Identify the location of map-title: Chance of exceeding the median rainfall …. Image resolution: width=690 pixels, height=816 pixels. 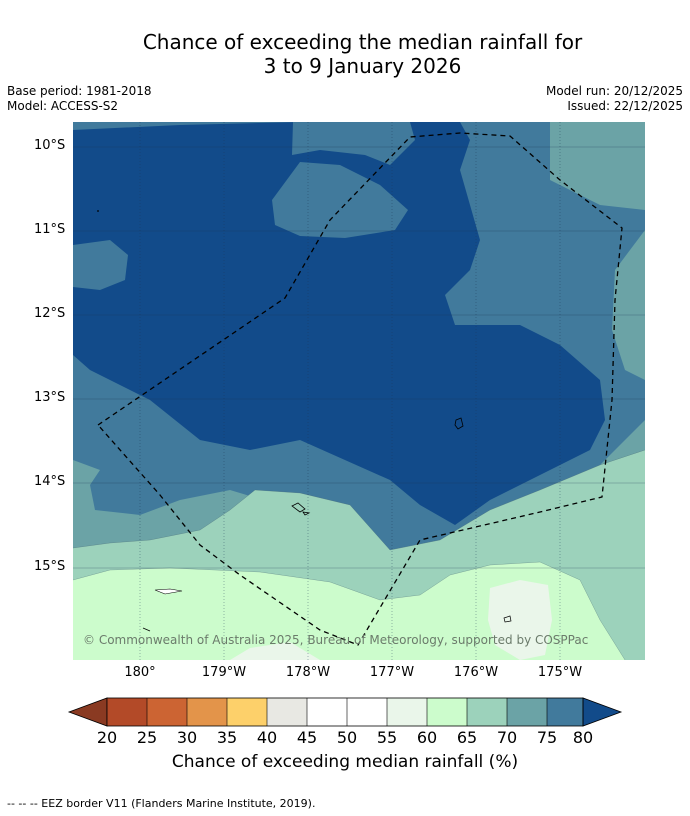
(345, 54).